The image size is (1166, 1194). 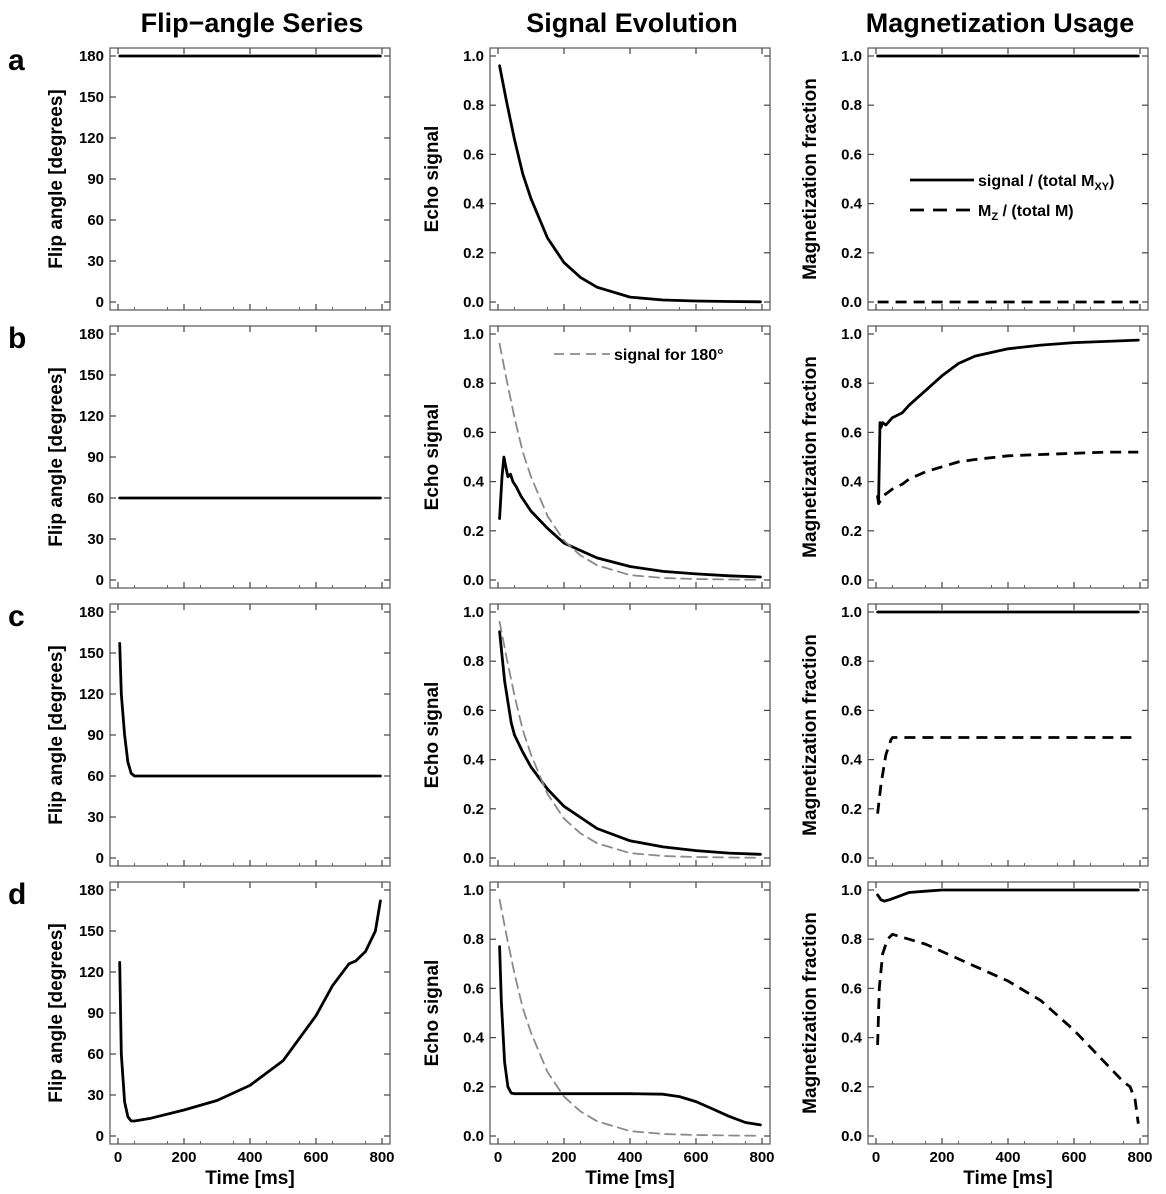 I want to click on row-letter-a: a, so click(x=16, y=60).